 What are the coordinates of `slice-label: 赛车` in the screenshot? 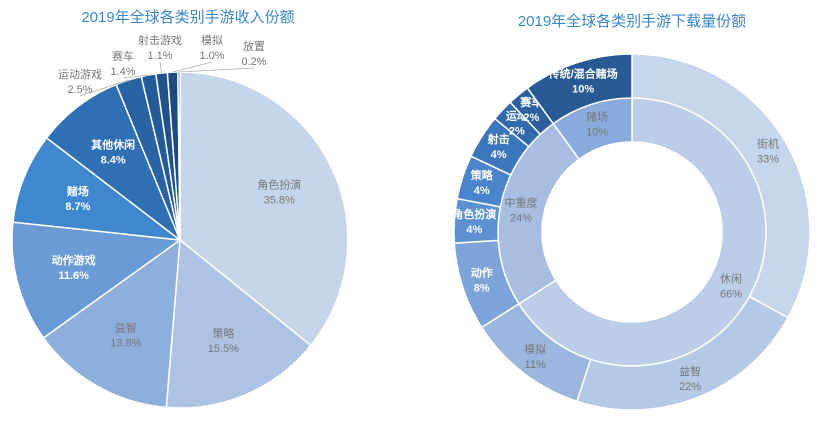 It's located at (123, 56).